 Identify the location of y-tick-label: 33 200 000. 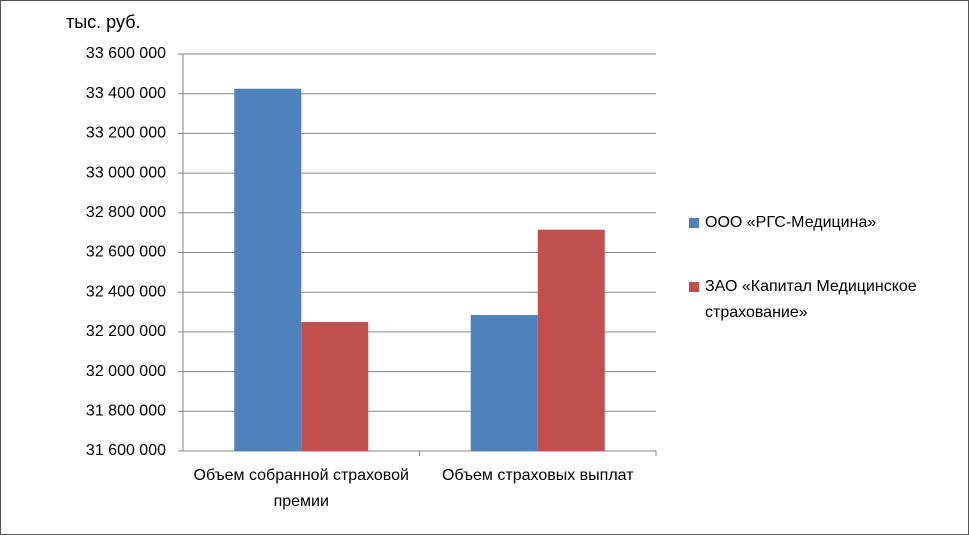
(126, 133).